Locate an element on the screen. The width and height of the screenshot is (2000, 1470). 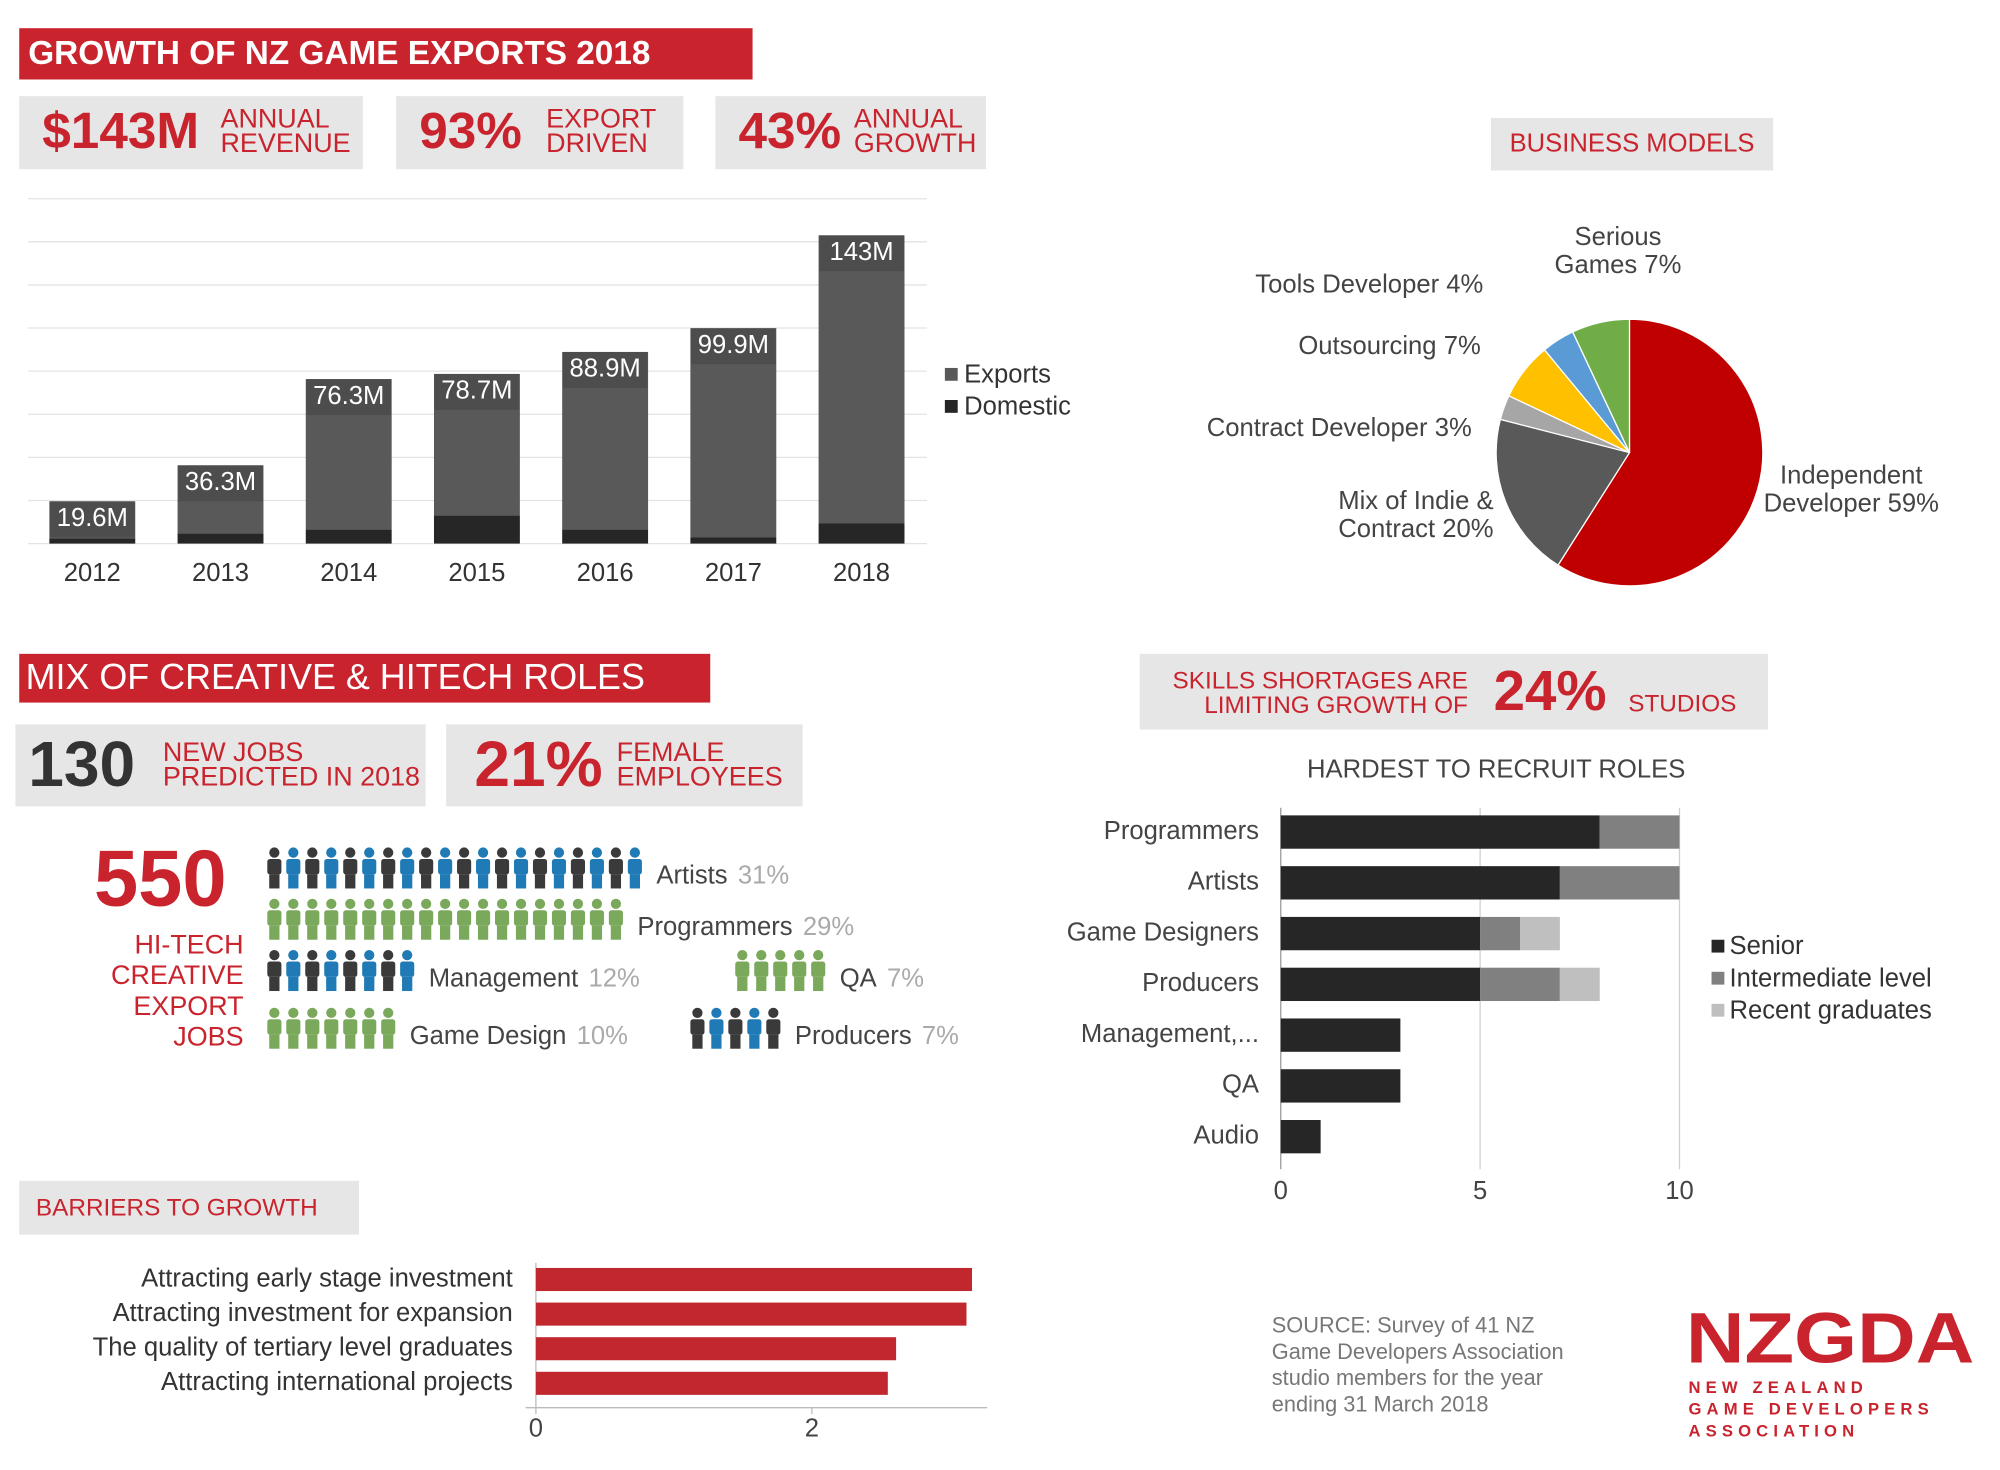
source-text: ending 31 March 2018 is located at coordinates (1380, 1404).